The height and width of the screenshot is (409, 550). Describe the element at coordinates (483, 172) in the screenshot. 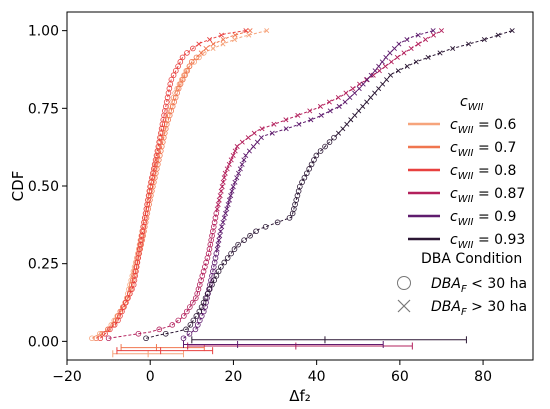

I see `legend-entry-label: cWII = 0.8` at that location.